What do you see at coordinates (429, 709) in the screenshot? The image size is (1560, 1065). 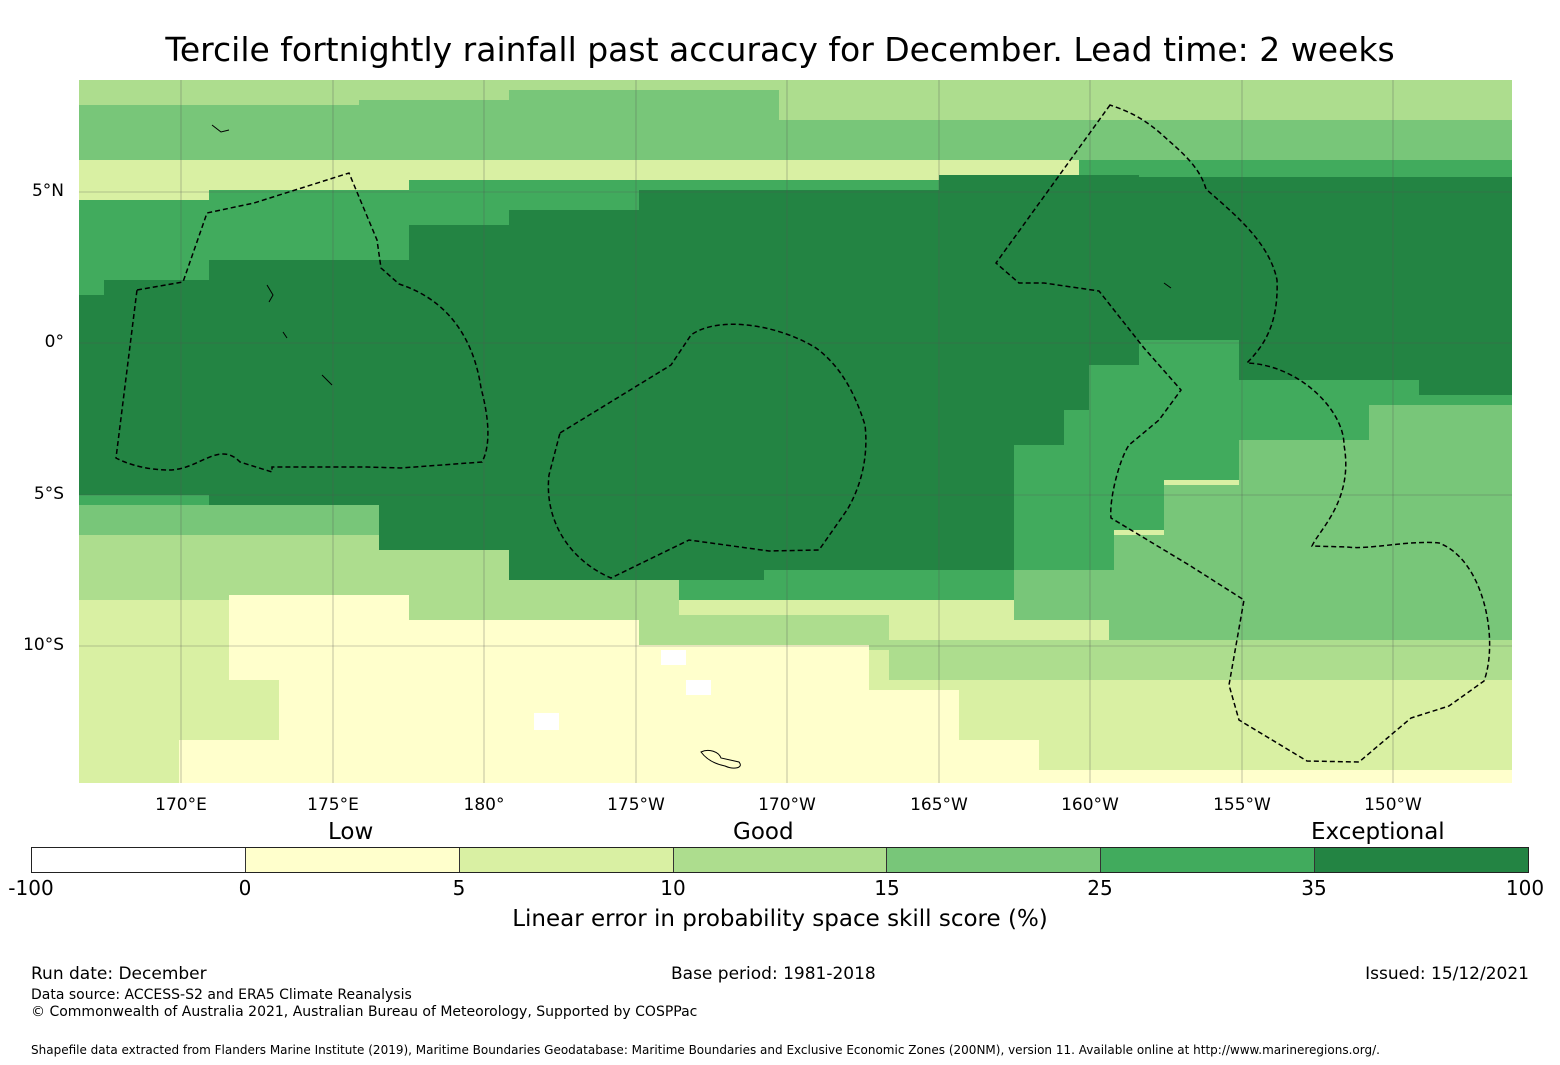 I see `zone-0-5-patch` at bounding box center [429, 709].